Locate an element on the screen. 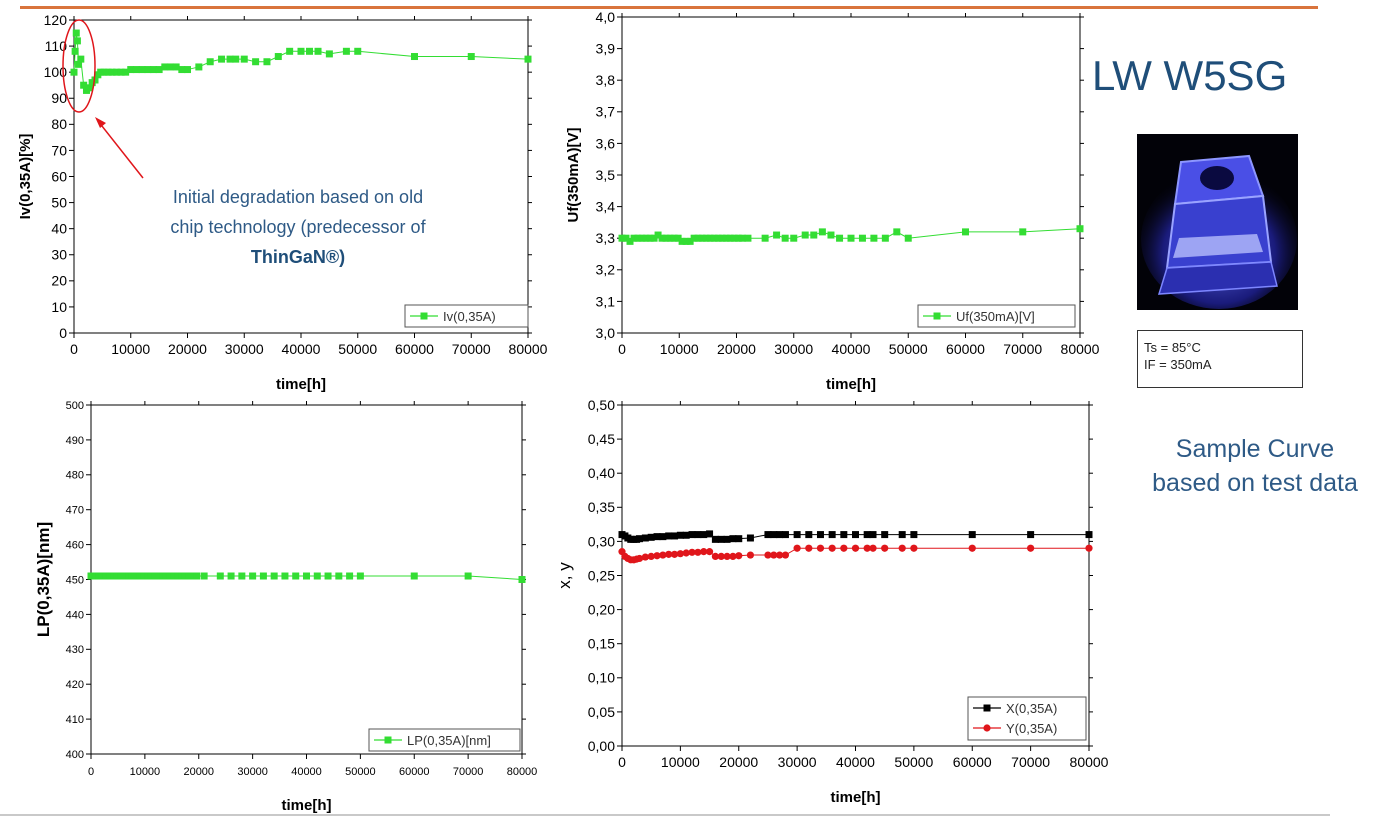 The width and height of the screenshot is (1389, 817). y-tick-label: 430 is located at coordinates (75, 650).